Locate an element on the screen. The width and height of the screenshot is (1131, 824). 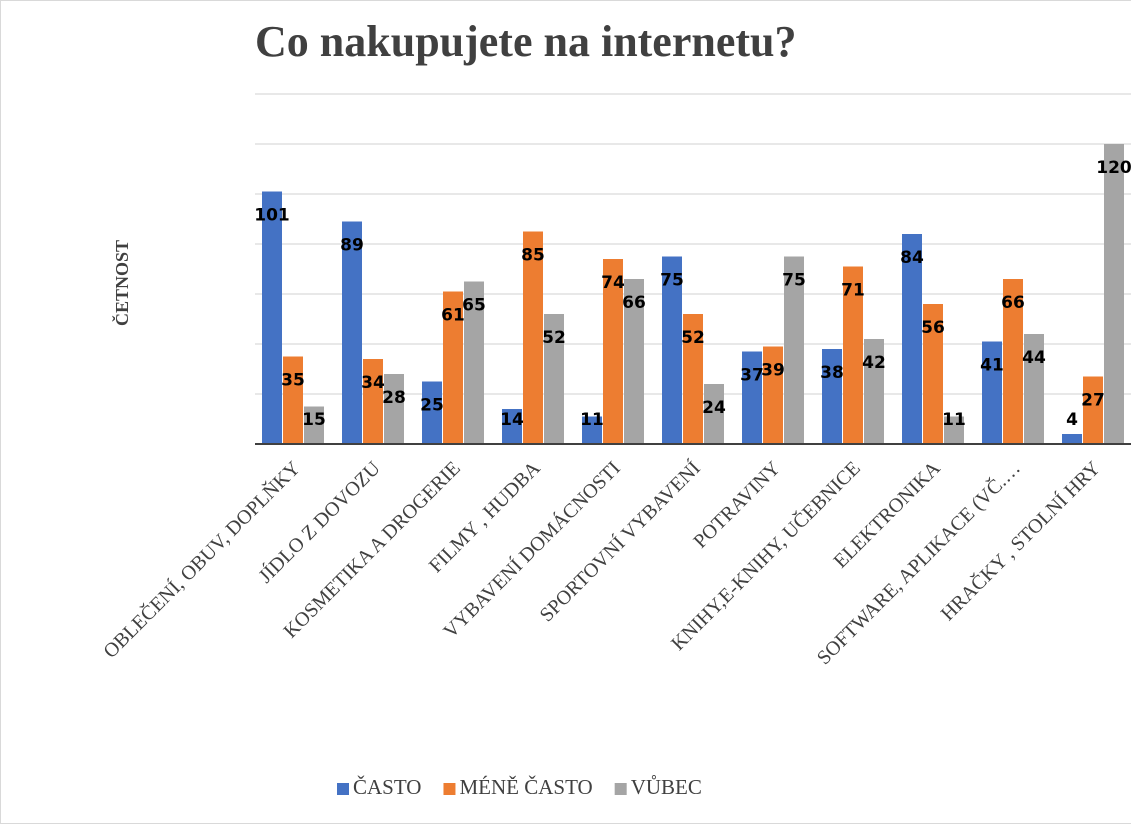
legend-label: MÉNĚ ČASTO is located at coordinates (525, 787).